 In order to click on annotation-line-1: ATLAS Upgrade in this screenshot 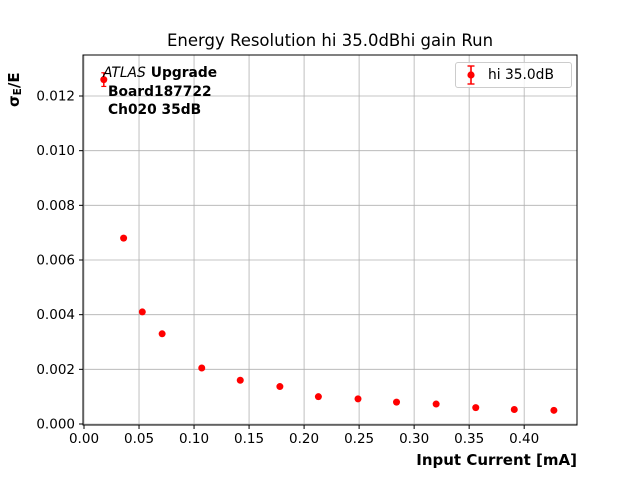, I will do `click(160, 73)`.